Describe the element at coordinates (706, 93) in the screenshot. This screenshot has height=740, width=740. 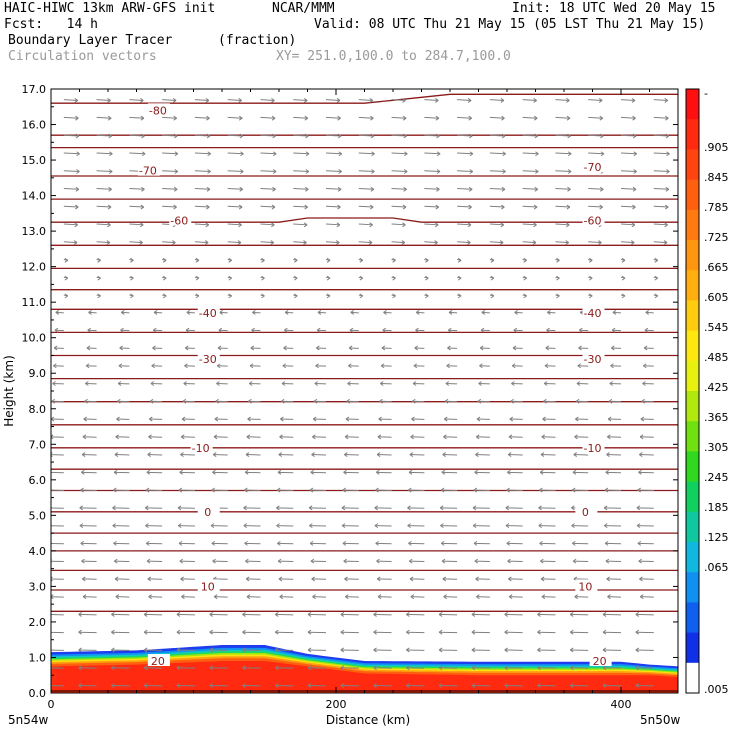
I see `colorbar-label: -` at that location.